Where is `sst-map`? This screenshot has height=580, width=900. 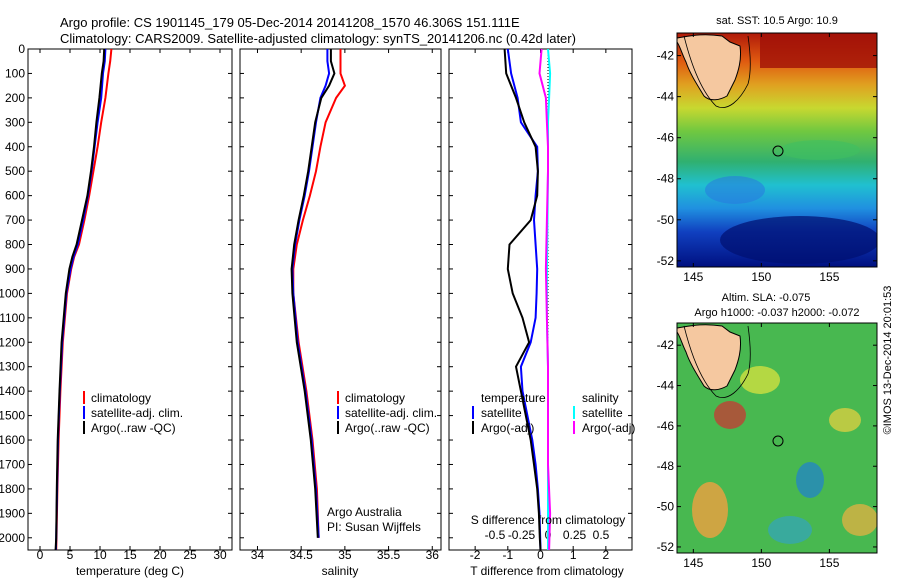
sst-map is located at coordinates (777, 150).